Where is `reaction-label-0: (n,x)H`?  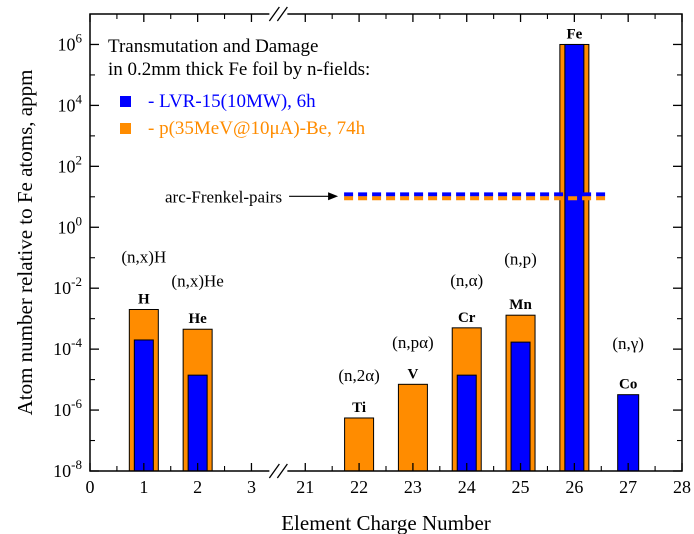 reaction-label-0: (n,x)H is located at coordinates (143, 256).